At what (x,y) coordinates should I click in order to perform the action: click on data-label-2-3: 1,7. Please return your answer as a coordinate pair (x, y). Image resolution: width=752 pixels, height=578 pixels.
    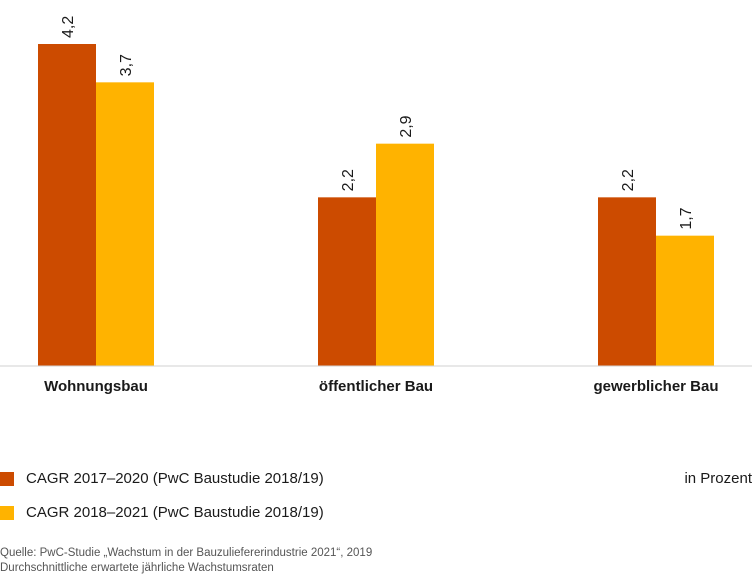
    Looking at the image, I should click on (686, 218).